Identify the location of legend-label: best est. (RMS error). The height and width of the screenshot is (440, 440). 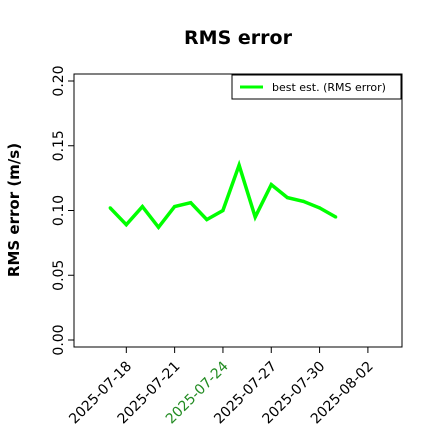
(329, 87).